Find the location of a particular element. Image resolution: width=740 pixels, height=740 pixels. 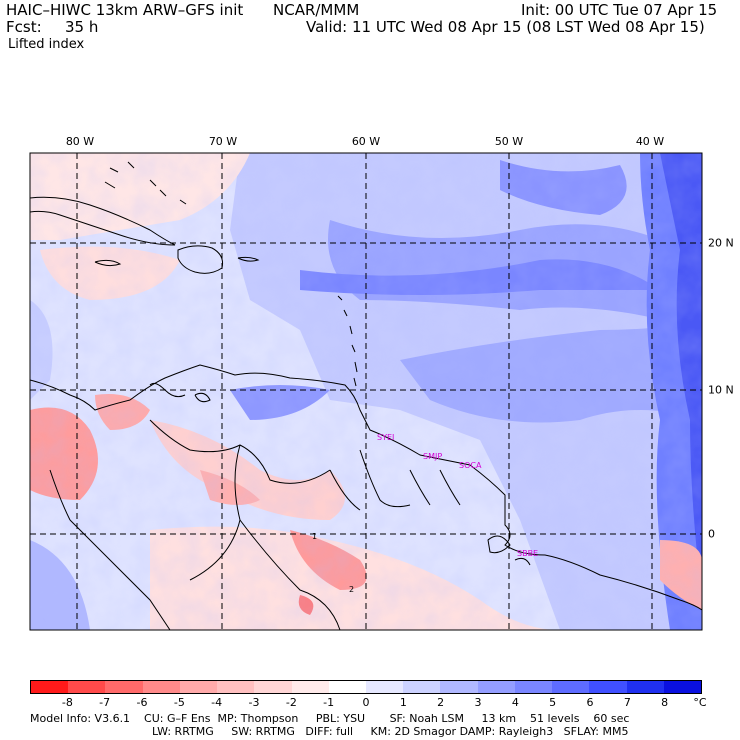

org-label: NCAR/MMM is located at coordinates (316, 10).